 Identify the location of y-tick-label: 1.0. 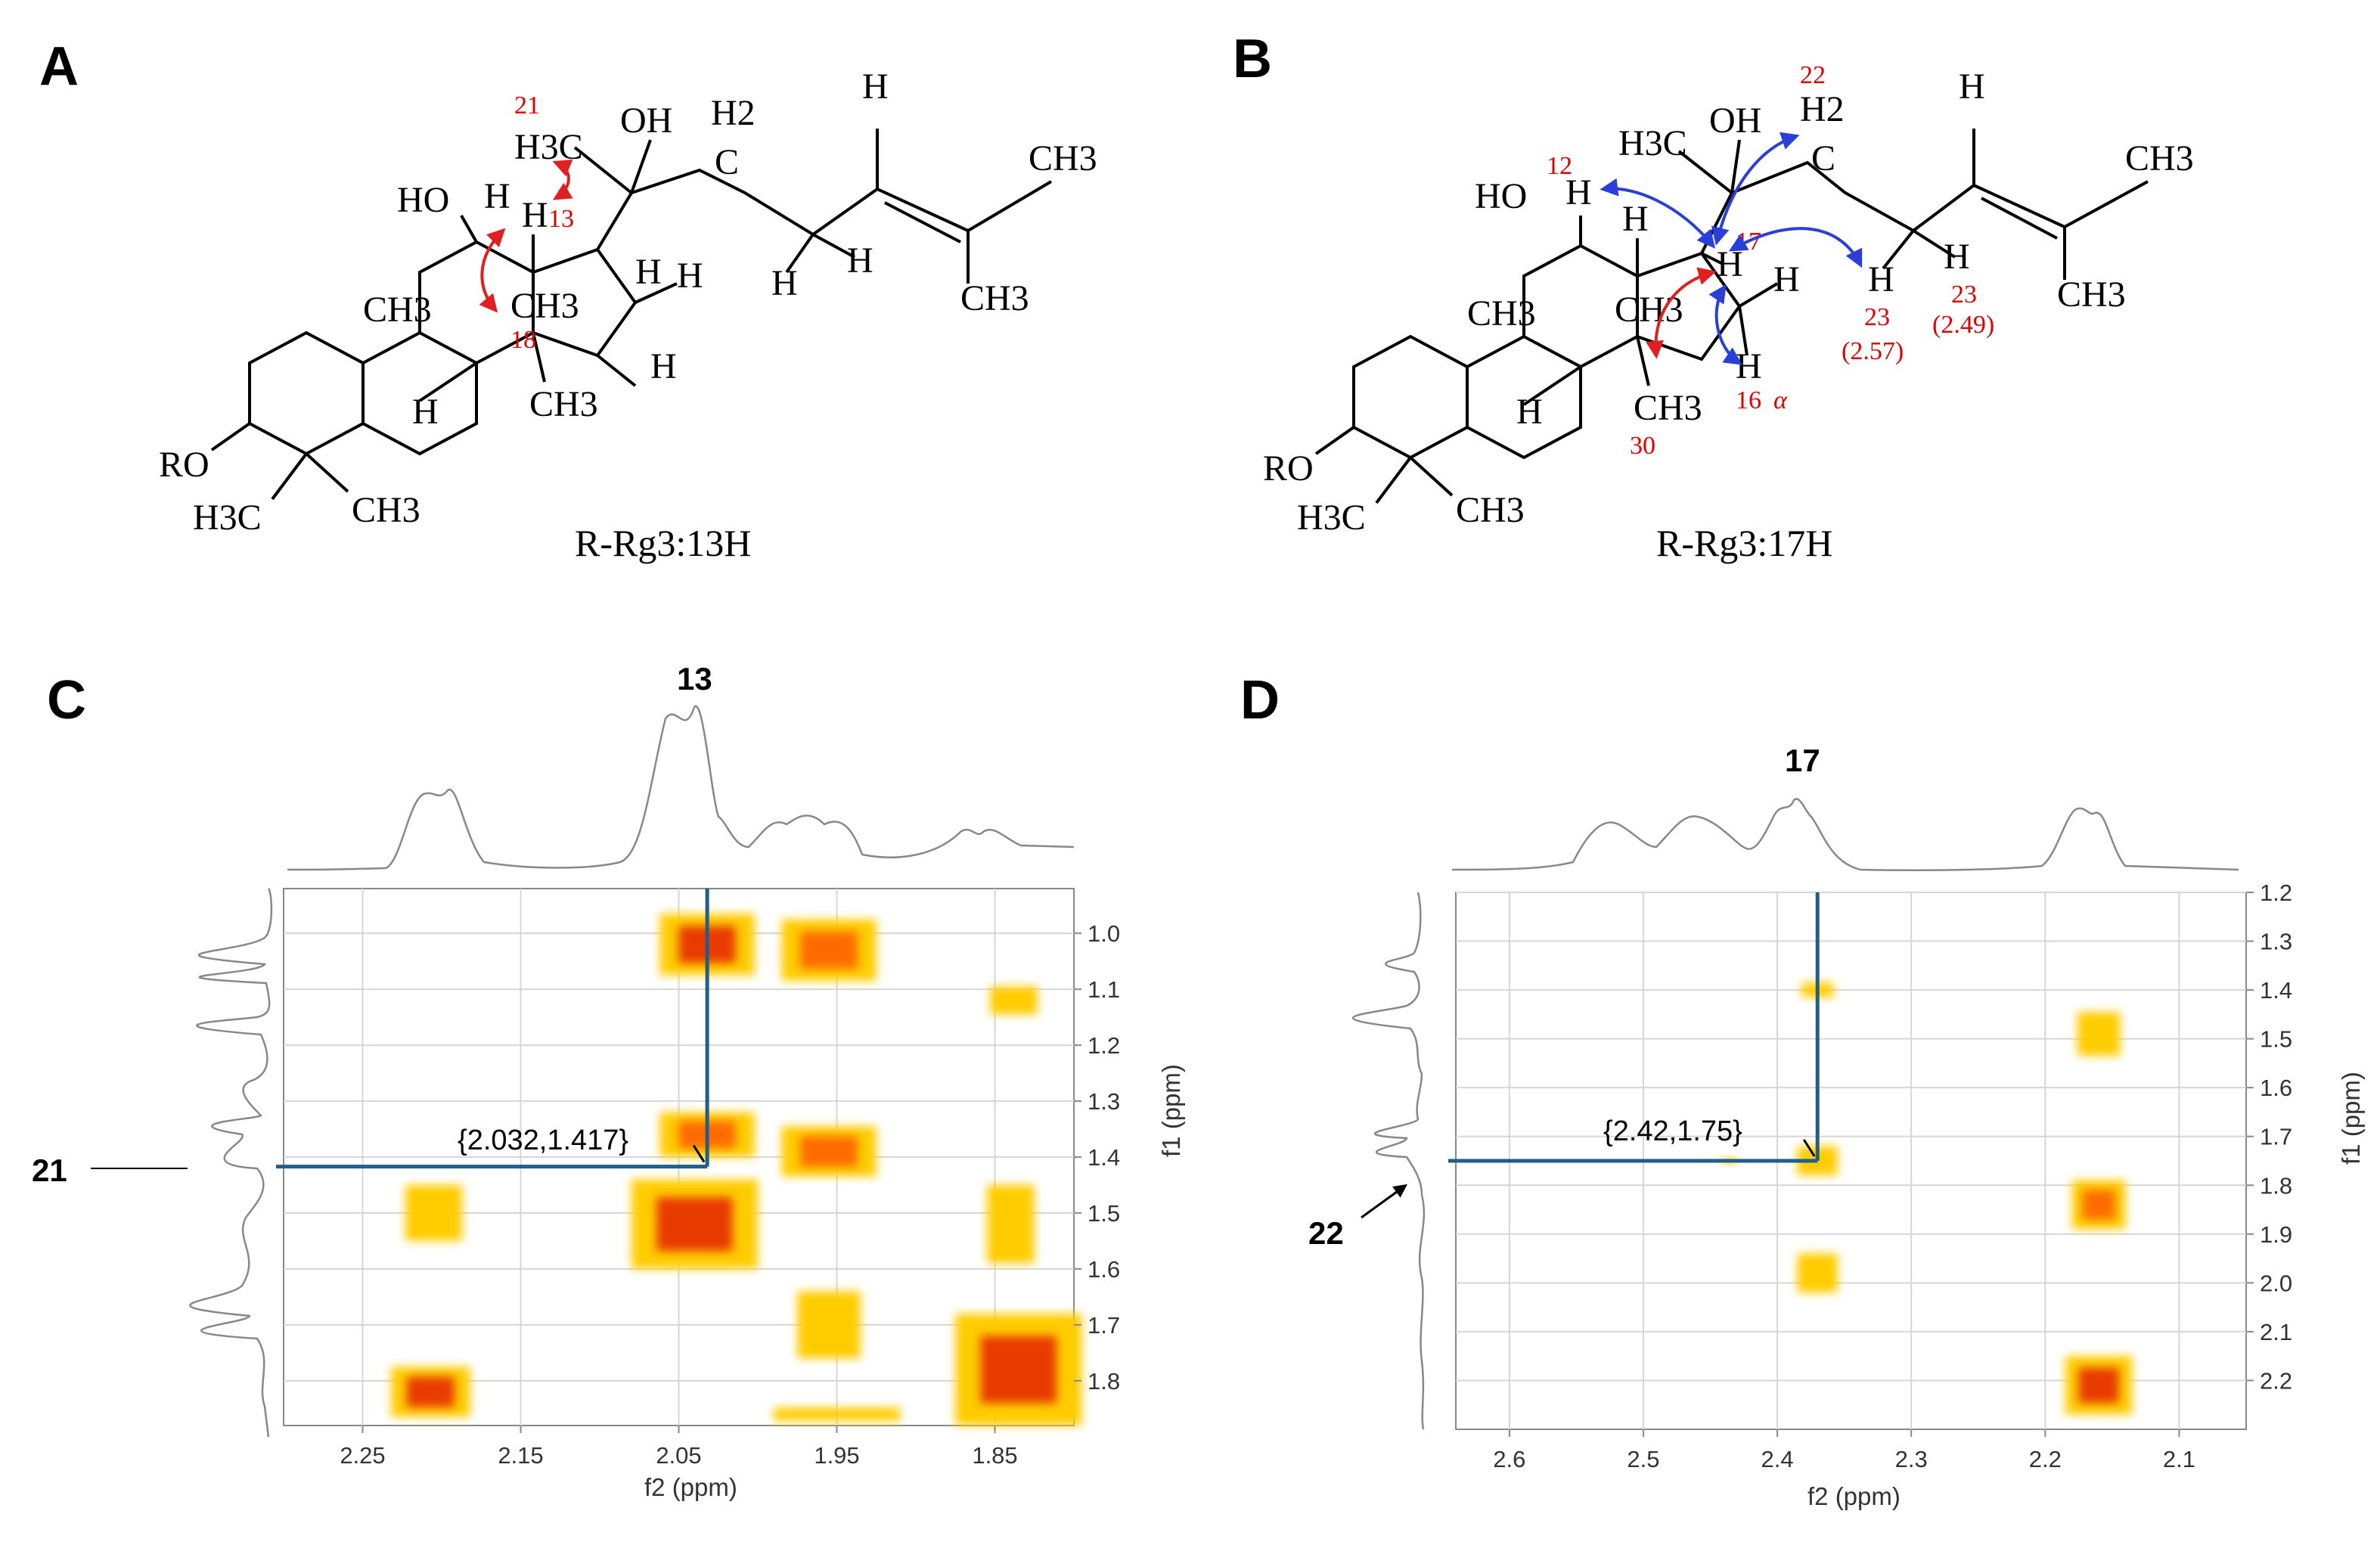
(1104, 933).